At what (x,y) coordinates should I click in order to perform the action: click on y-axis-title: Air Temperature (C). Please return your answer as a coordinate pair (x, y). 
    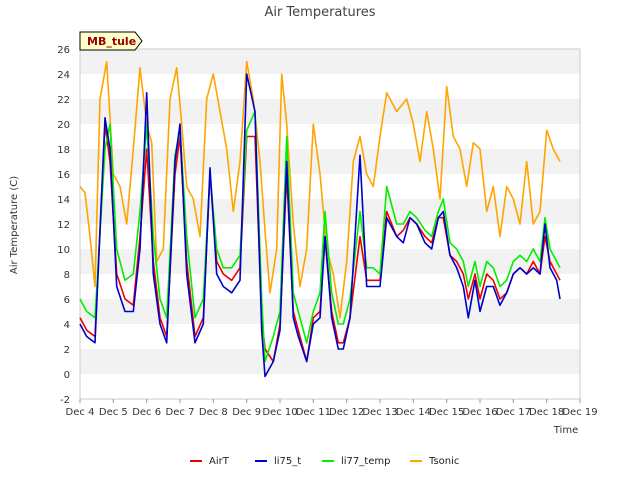
    Looking at the image, I should click on (14, 225).